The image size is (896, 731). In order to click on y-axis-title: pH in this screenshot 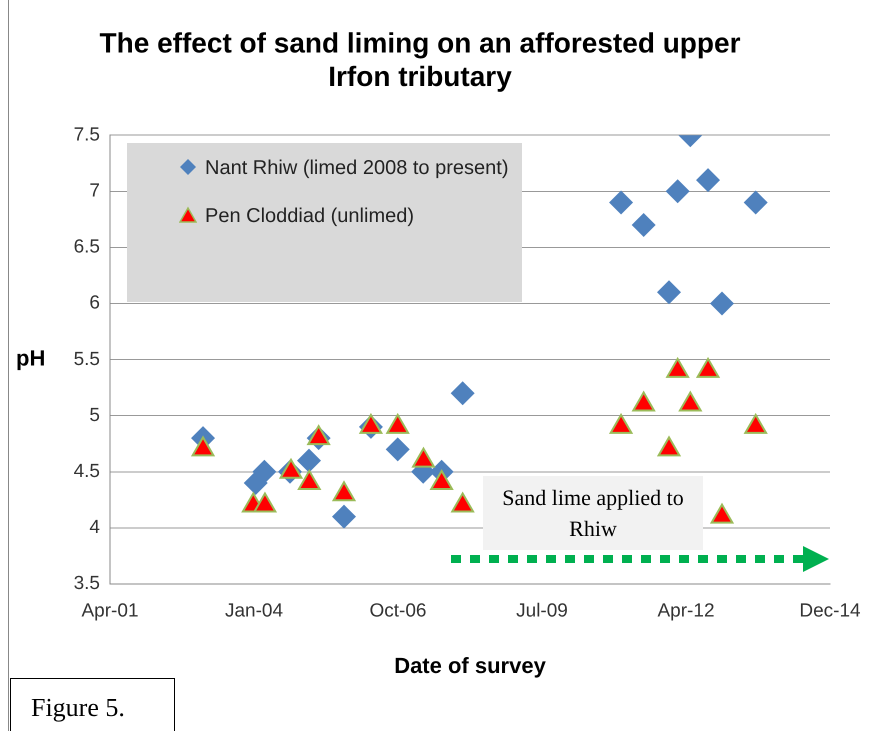, I will do `click(31, 358)`.